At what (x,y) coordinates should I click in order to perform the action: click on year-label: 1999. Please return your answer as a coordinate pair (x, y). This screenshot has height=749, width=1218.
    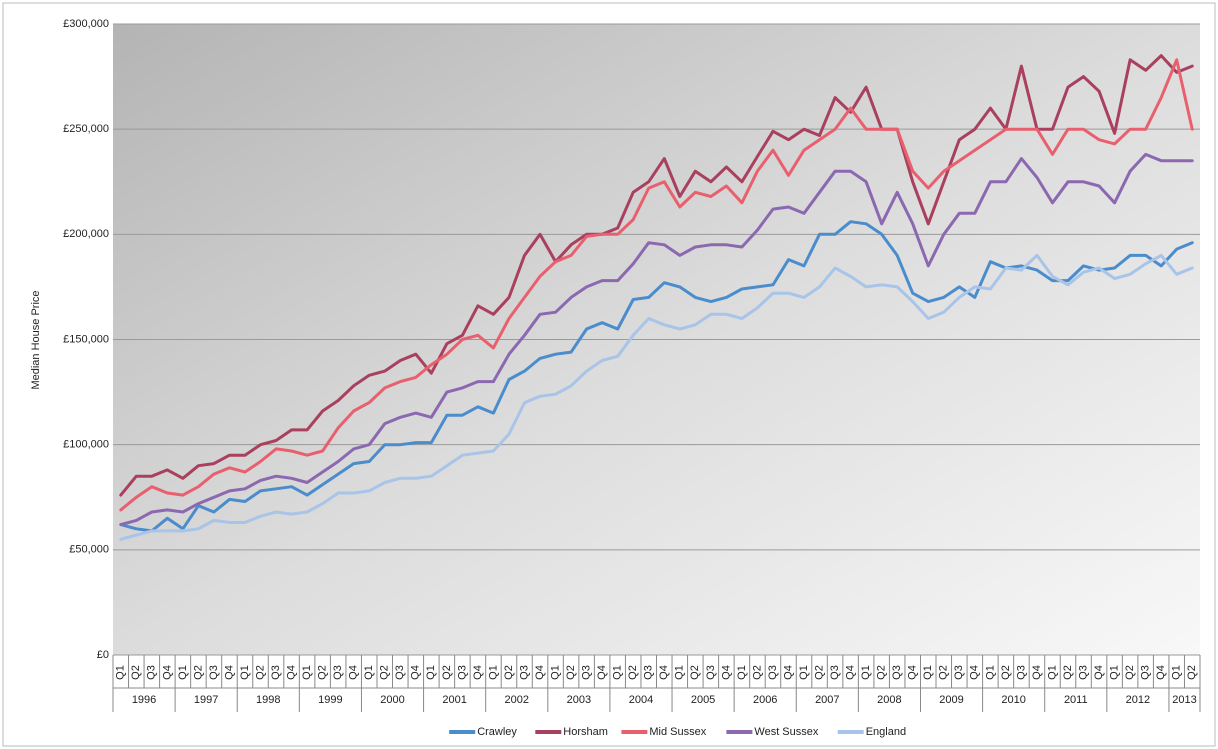
    Looking at the image, I should click on (330, 700).